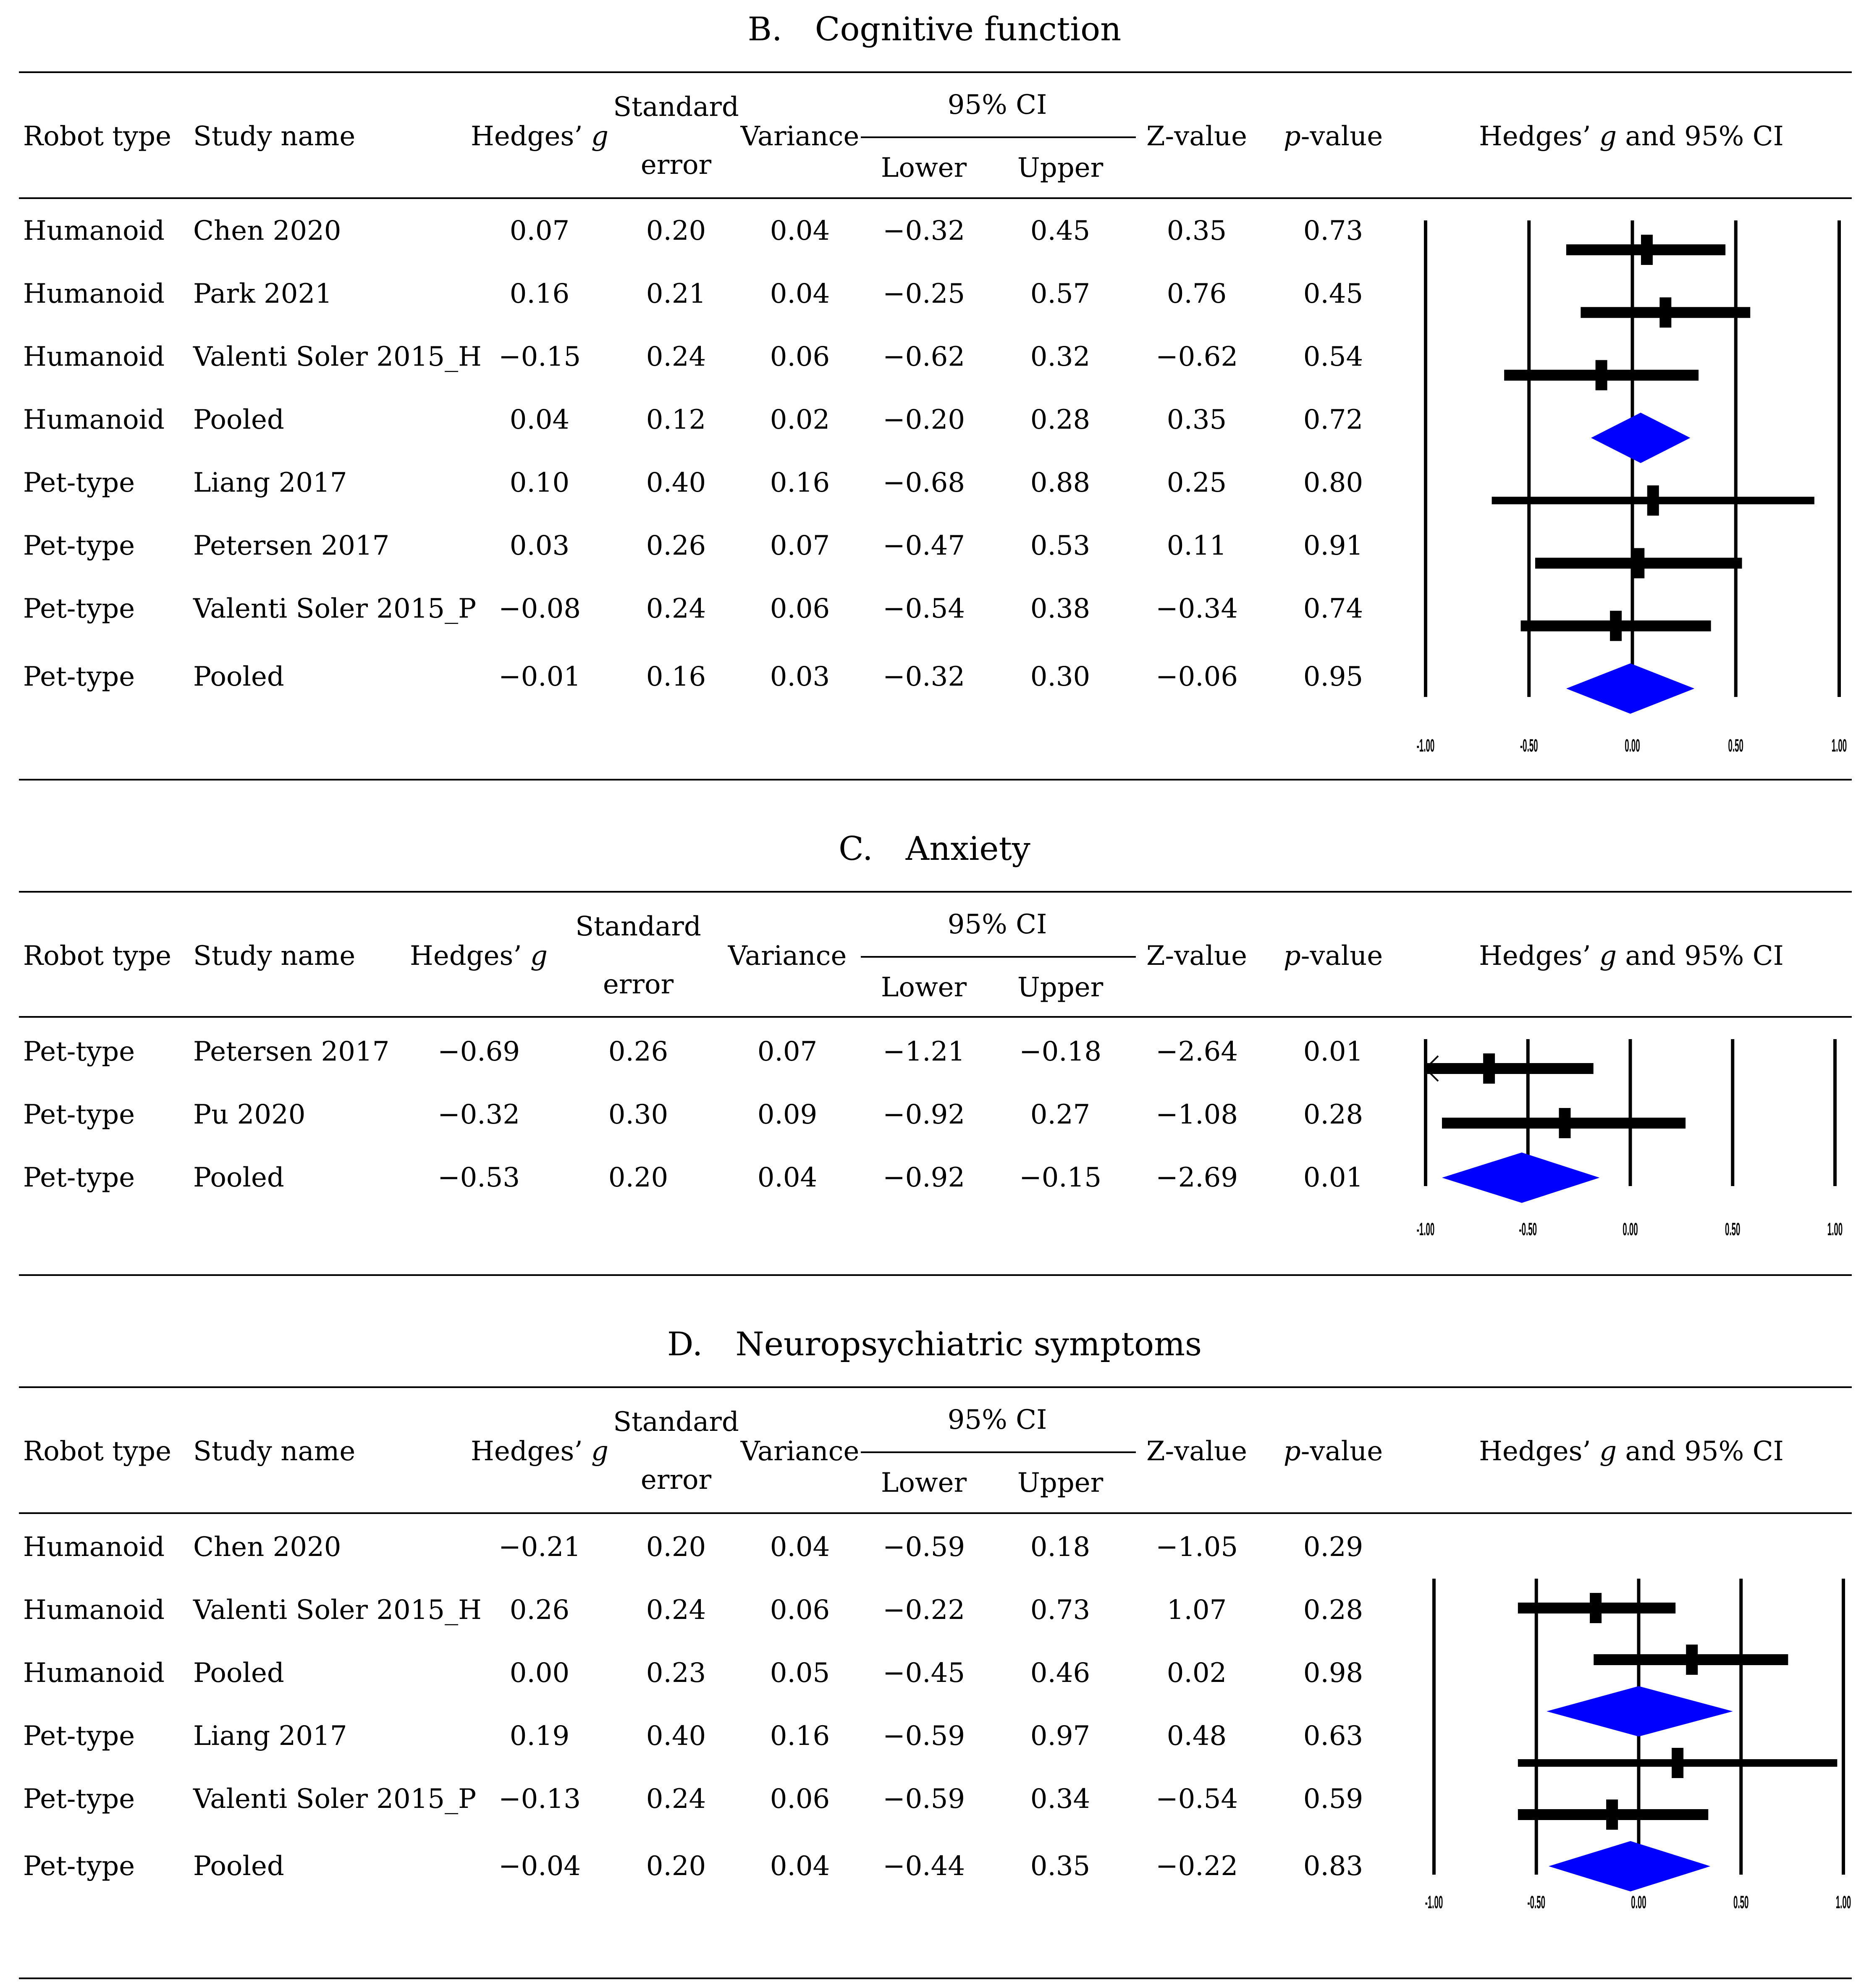 This screenshot has height=1988, width=1869. Describe the element at coordinates (478, 1051) in the screenshot. I see `cell-hedges-g: −0.69` at that location.